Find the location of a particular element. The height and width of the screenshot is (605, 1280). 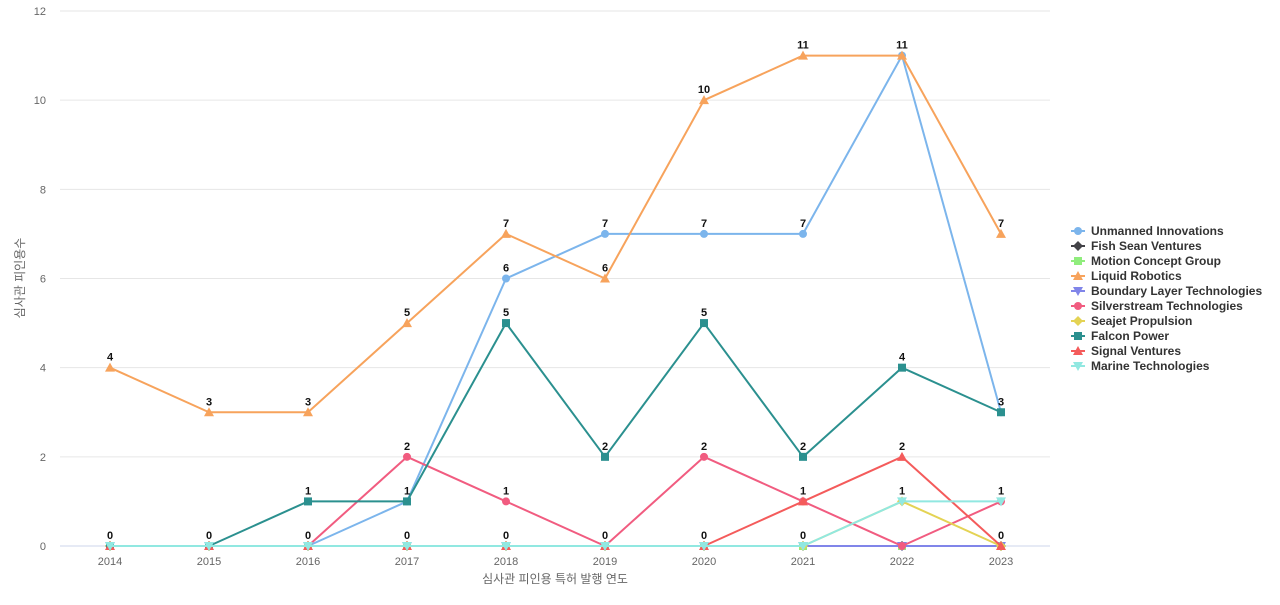

x-tick-label: 2015 is located at coordinates (209, 562).